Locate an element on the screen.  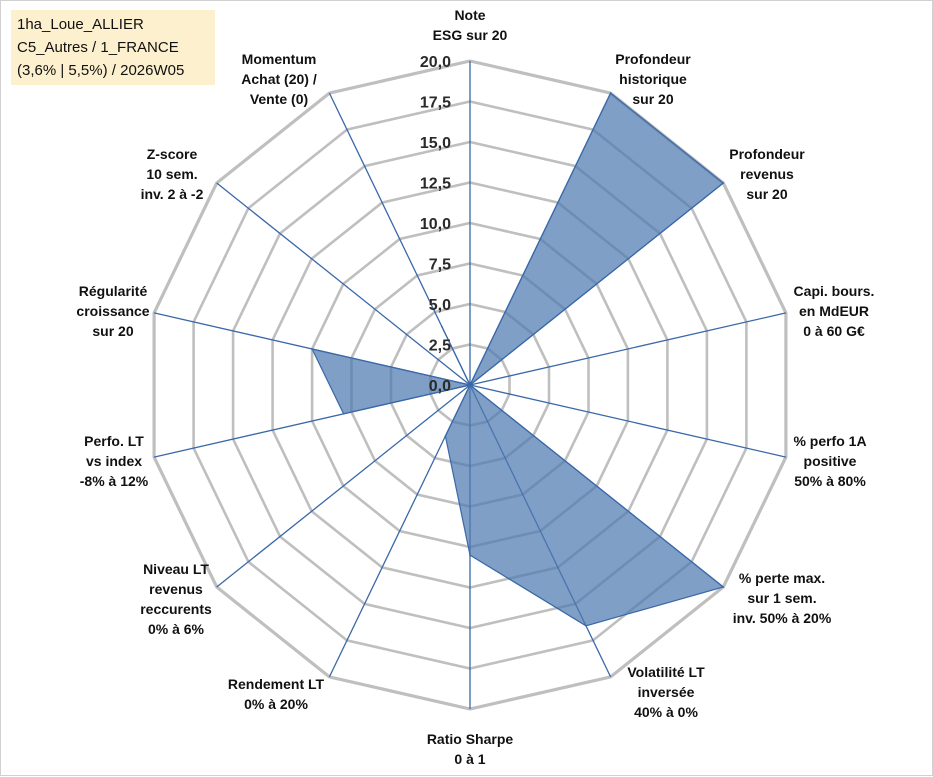
tick-label: 10,0 is located at coordinates (435, 224).